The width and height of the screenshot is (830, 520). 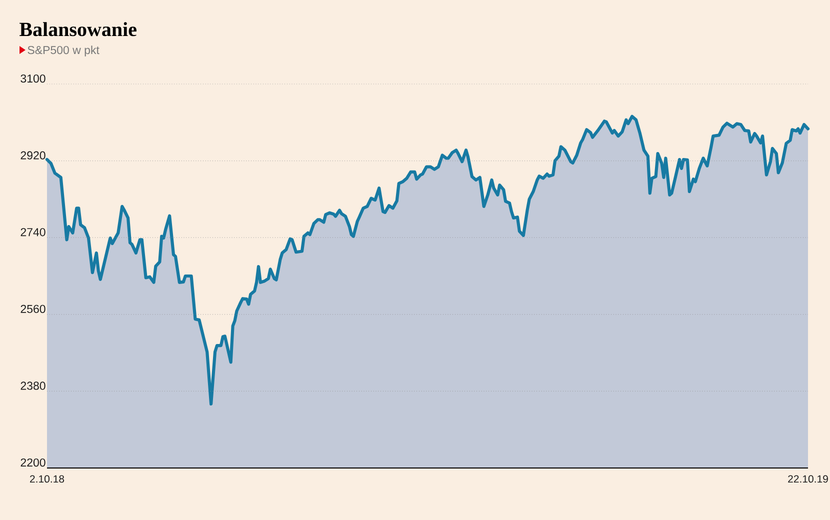 What do you see at coordinates (33, 155) in the screenshot?
I see `y-tick-label: 2920` at bounding box center [33, 155].